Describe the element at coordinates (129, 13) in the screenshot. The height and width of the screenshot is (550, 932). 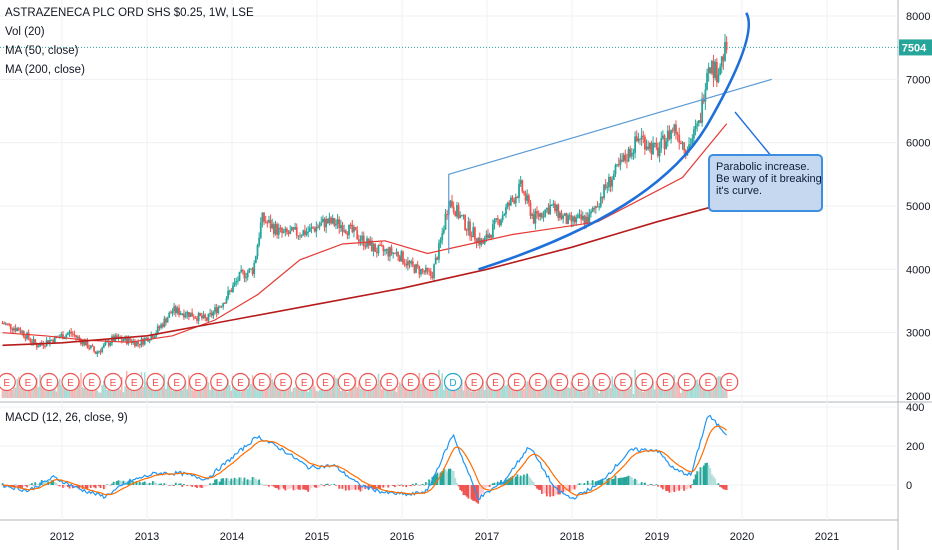
I see `chart-title: ASTRAZENECA PLC ORD SHS $0.25, 1W, LSE` at that location.